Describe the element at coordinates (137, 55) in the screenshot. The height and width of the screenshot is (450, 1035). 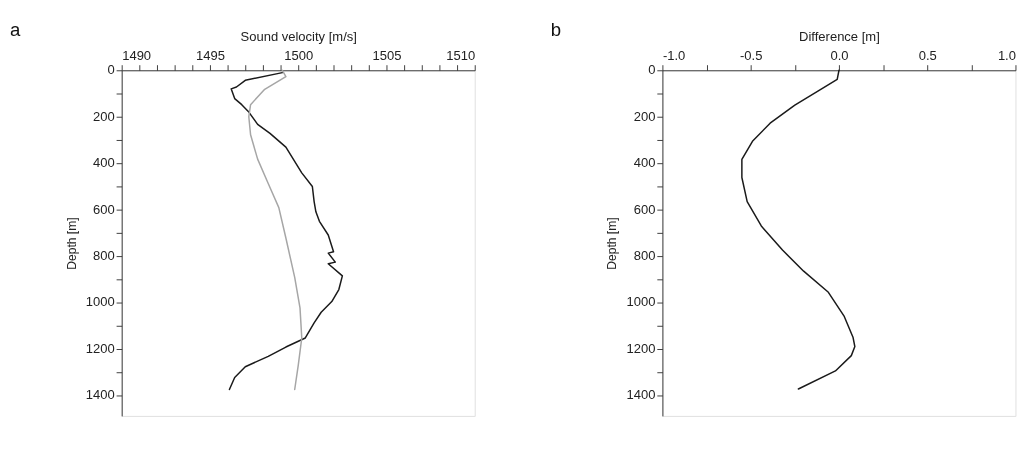
I see `x-tick-label: 1490` at that location.